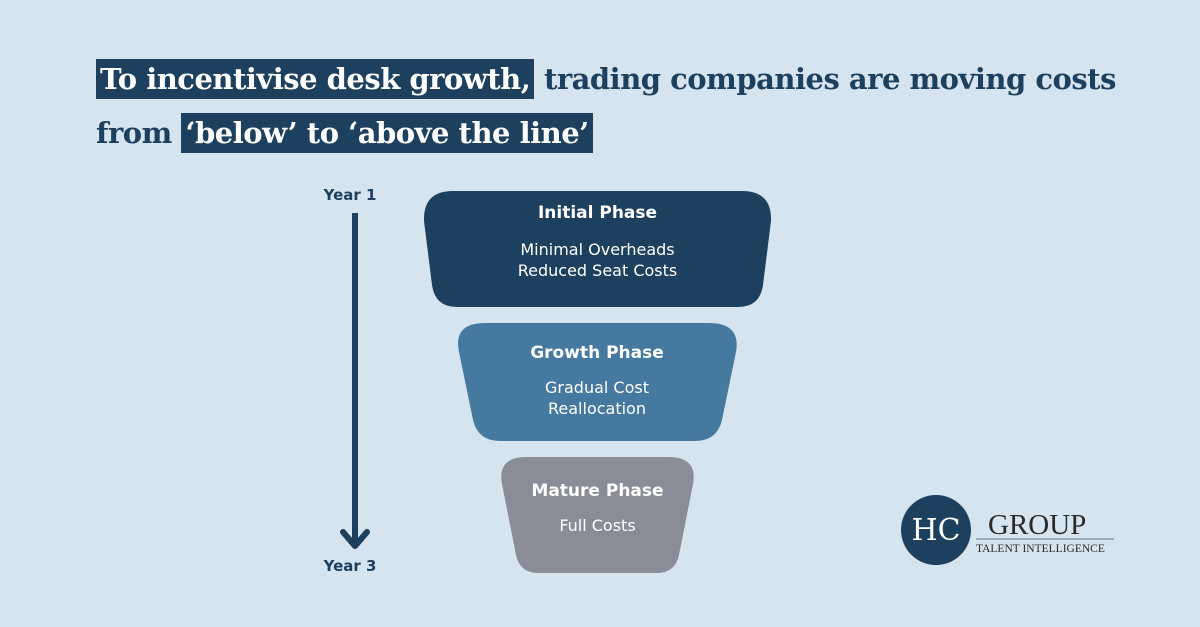 Image resolution: width=1200 pixels, height=627 pixels. Describe the element at coordinates (1037, 525) in the screenshot. I see `svg-text: GROUP` at that location.